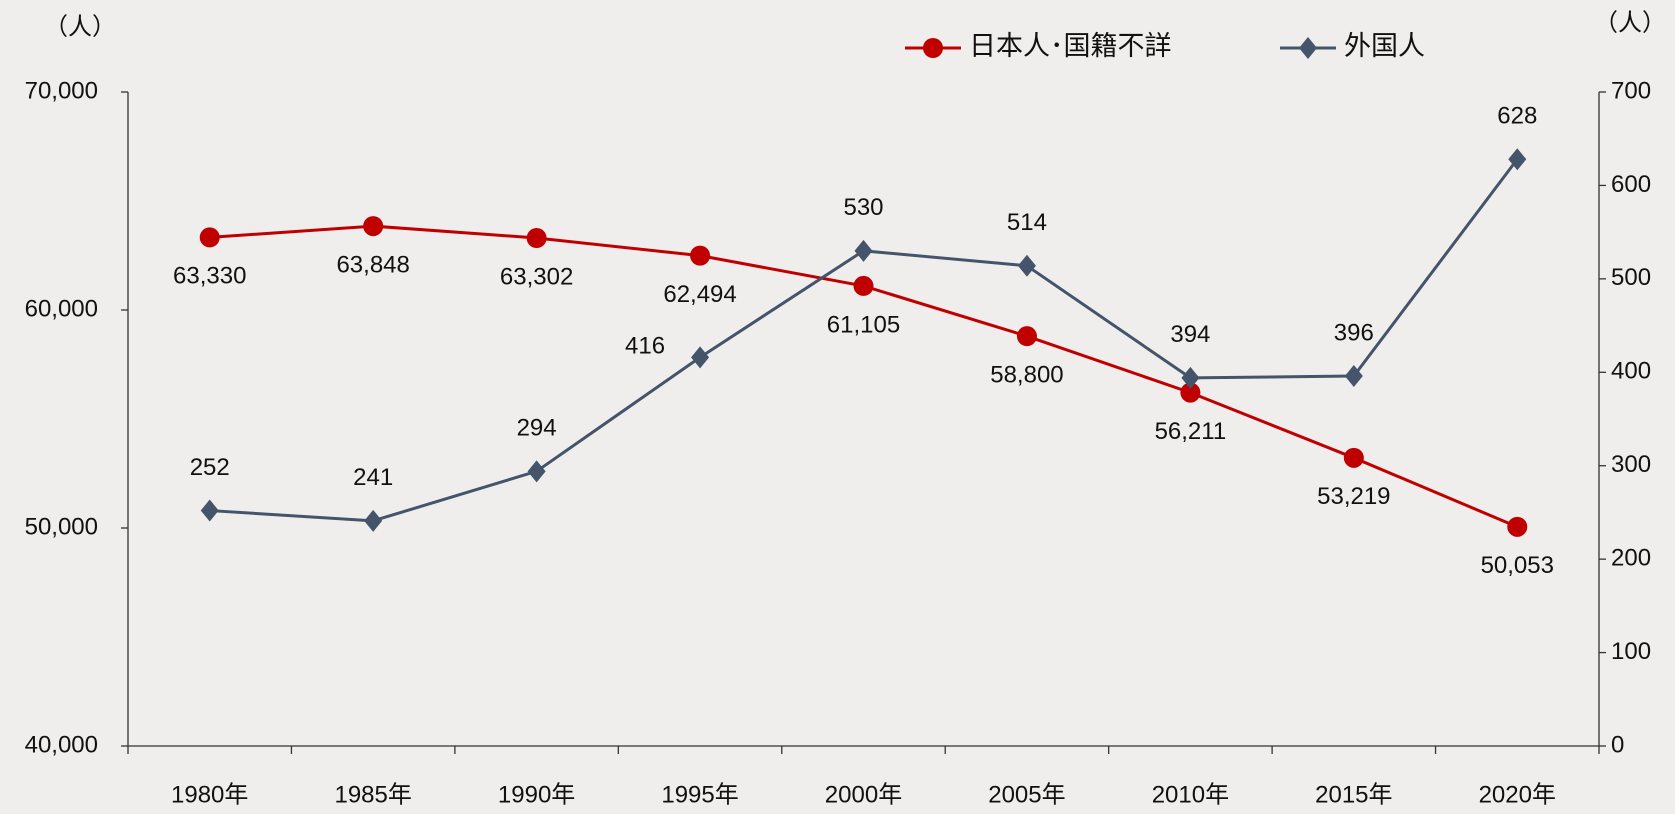 The image size is (1675, 814). What do you see at coordinates (1517, 116) in the screenshot?
I see `data-label: 628` at bounding box center [1517, 116].